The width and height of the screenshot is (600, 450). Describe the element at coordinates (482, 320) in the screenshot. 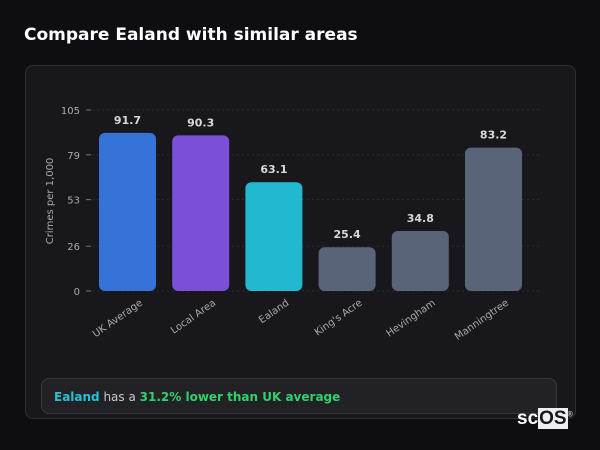

I see `x-tick-label: Manningtree` at that location.